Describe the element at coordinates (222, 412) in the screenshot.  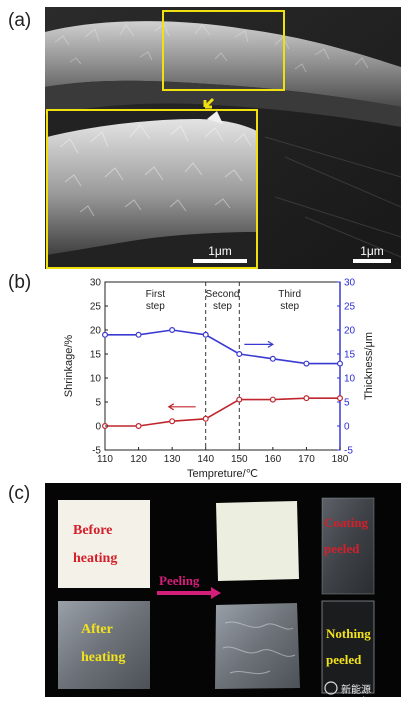
I see `shrinkage-series-line` at that location.